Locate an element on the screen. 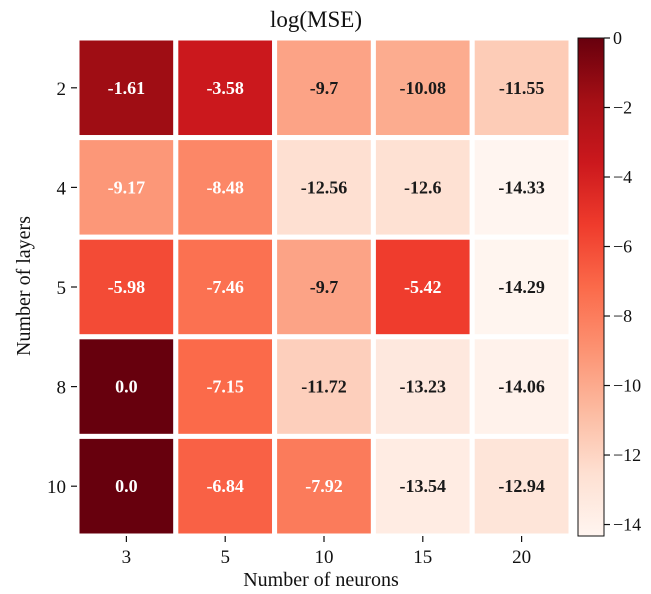  cell-value-label: -5.42 is located at coordinates (423, 287).